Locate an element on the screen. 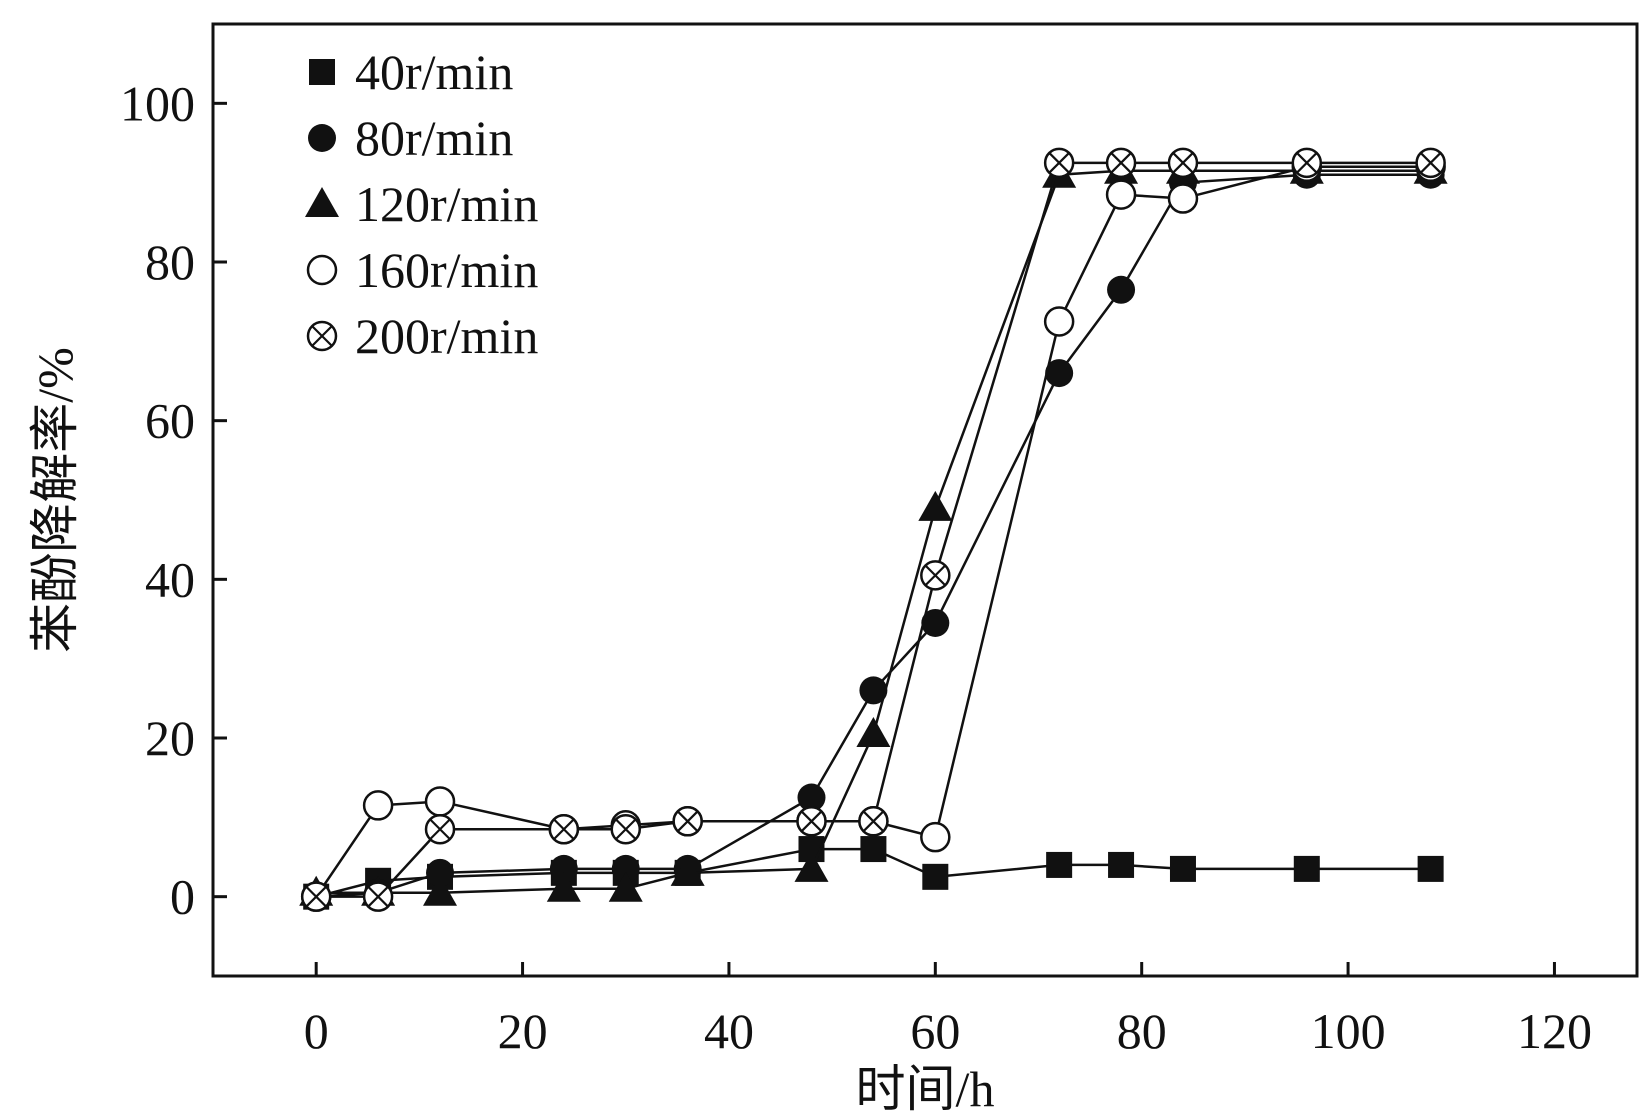  y-axis-label: 苯酚降解率/% is located at coordinates (55, 500).